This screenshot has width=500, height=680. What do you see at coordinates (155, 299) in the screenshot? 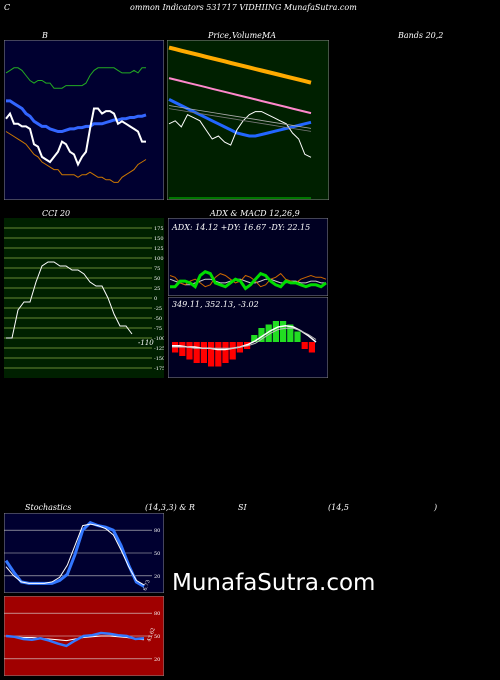
I see `cci-tick-label: 0` at bounding box center [155, 299].